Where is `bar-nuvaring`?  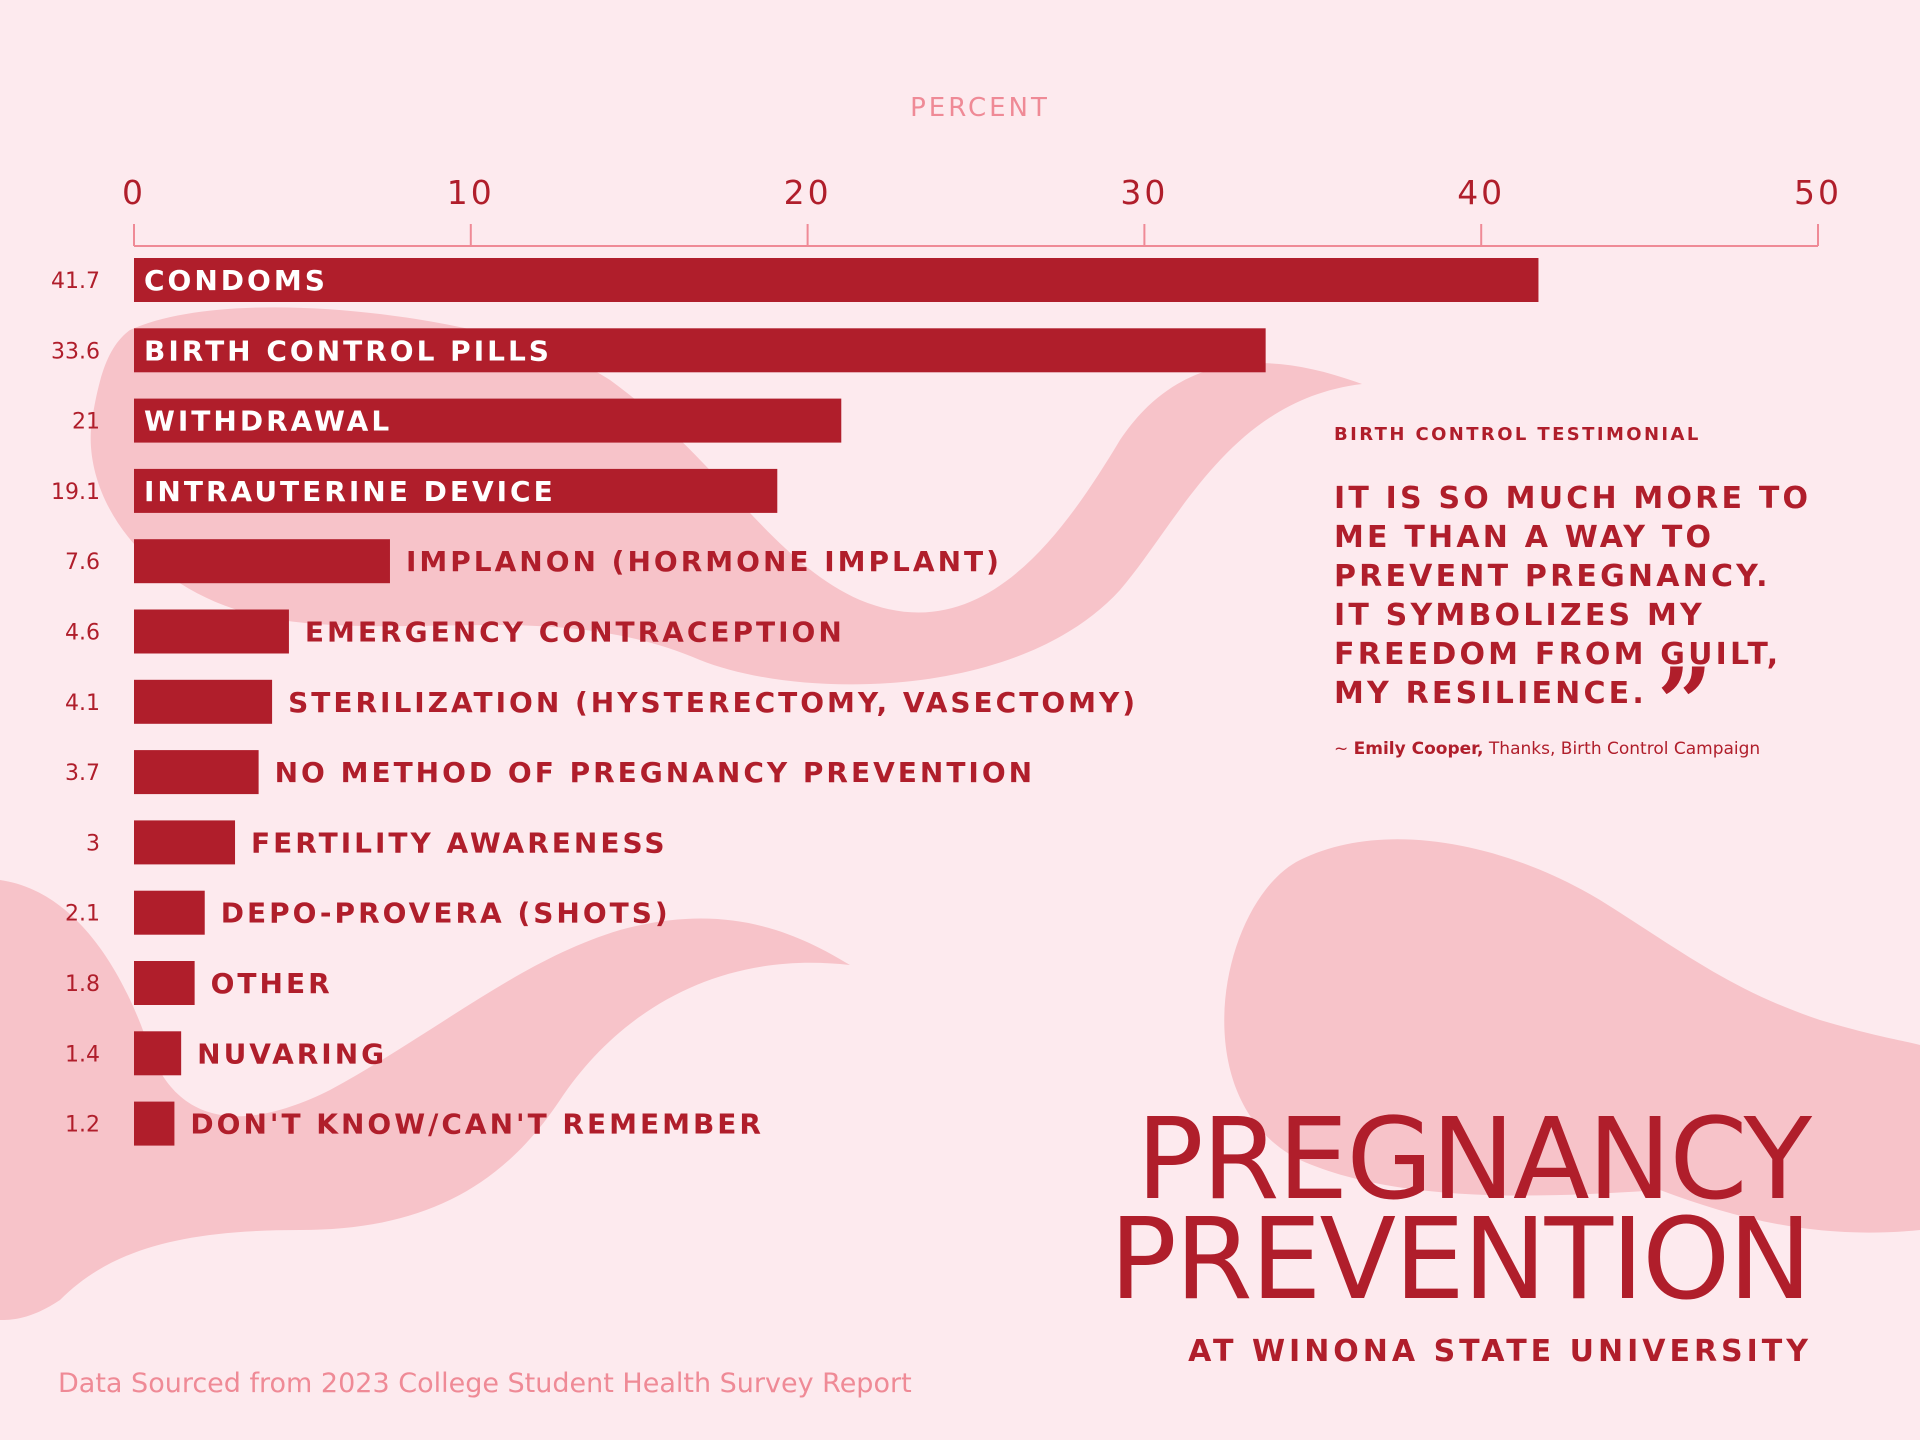
bar-nuvaring is located at coordinates (158, 1053).